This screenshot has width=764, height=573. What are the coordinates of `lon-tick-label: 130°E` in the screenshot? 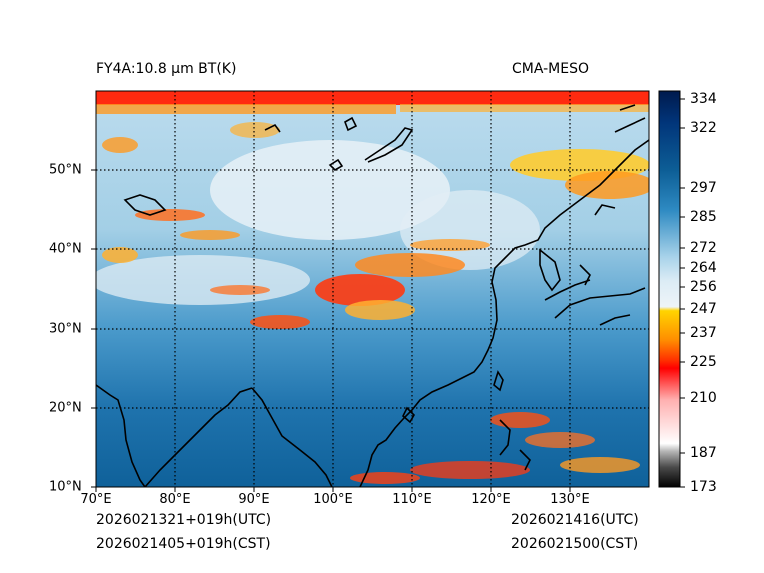 It's located at (570, 499).